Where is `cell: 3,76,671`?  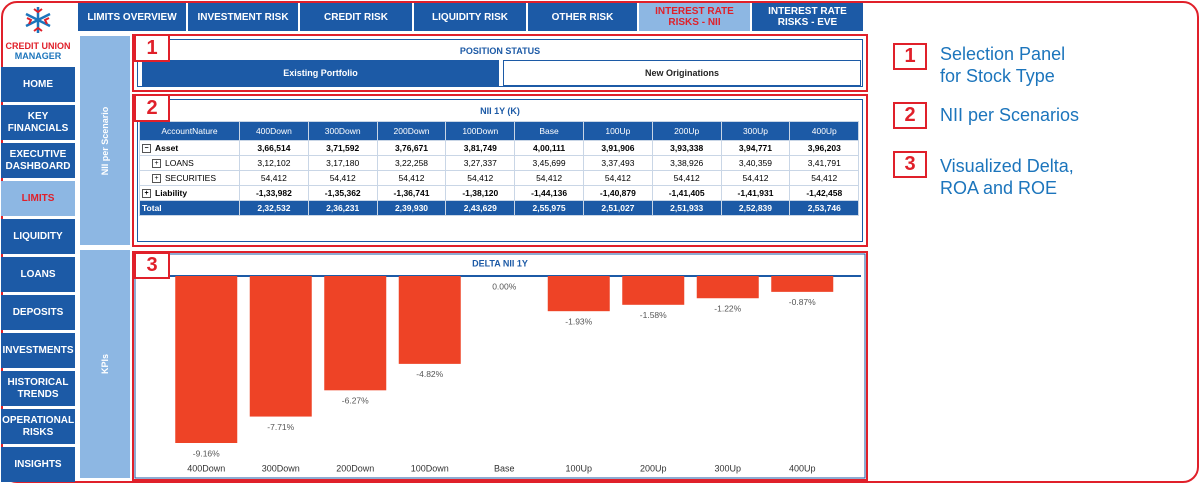 cell: 3,76,671 is located at coordinates (411, 148).